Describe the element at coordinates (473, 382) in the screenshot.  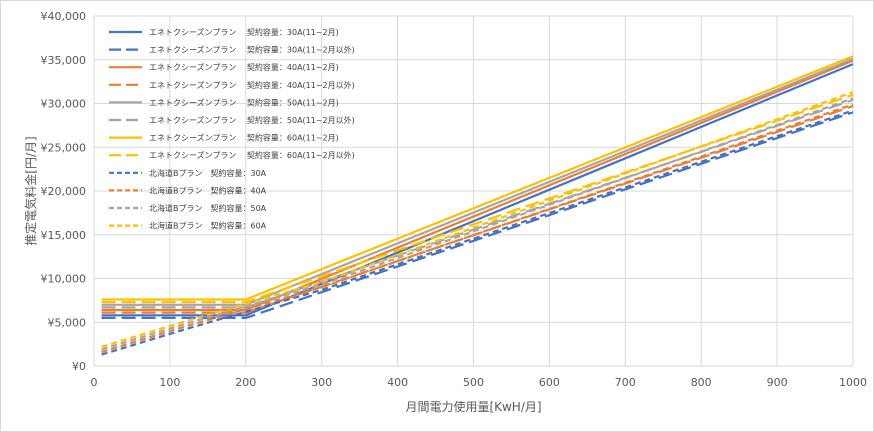
I see `x-tick-label: 500` at that location.